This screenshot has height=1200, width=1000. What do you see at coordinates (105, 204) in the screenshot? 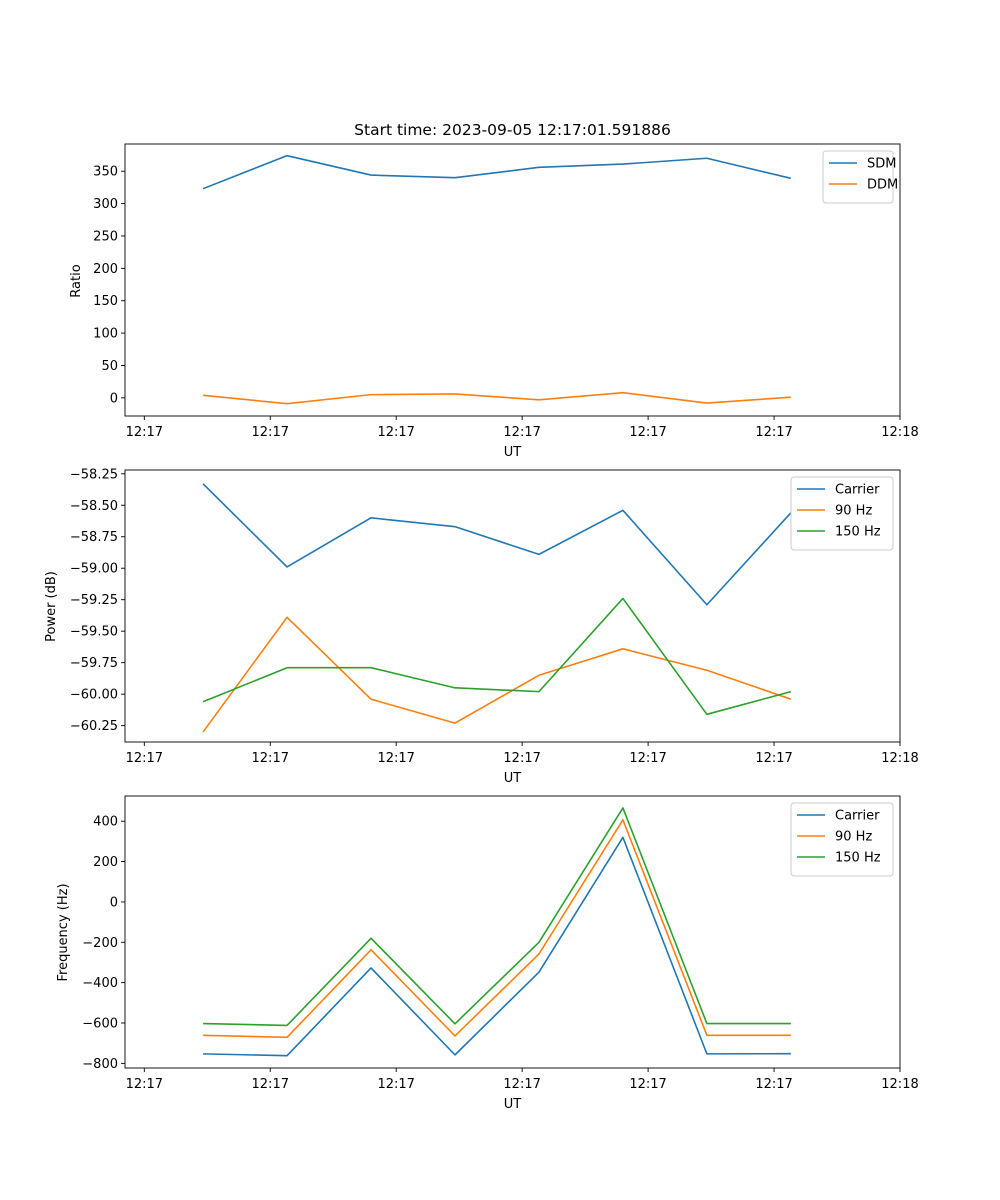
I see `y-tick-label: 300` at bounding box center [105, 204].